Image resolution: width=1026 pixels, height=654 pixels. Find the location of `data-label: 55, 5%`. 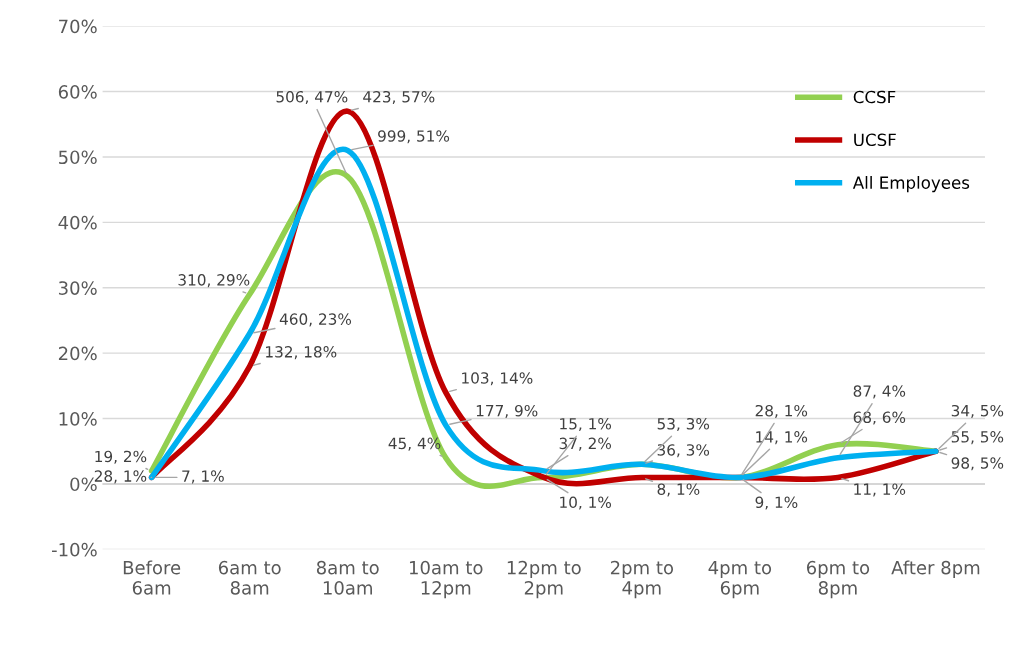

data-label: 55, 5% is located at coordinates (977, 438).